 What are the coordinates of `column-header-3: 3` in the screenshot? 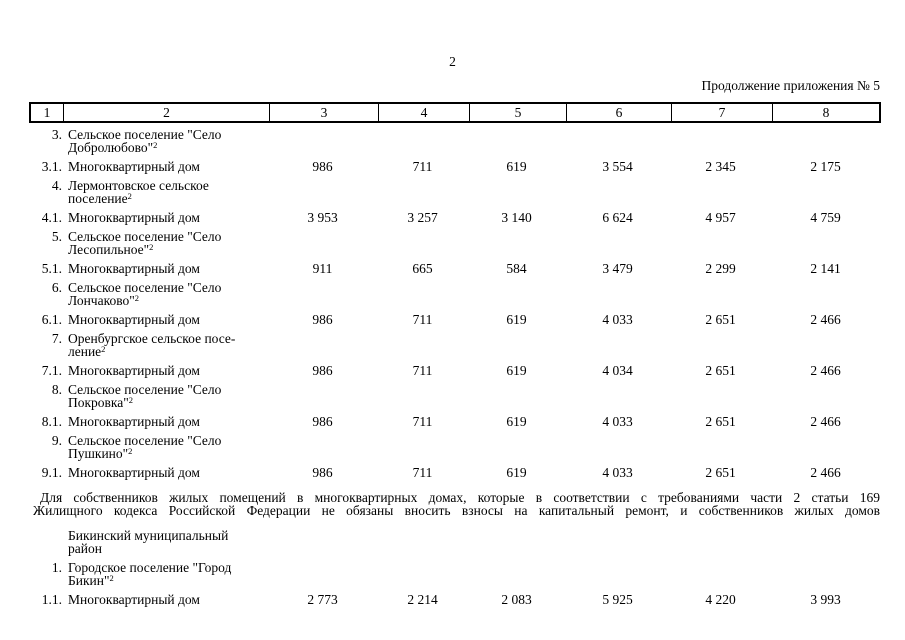 It's located at (323, 112).